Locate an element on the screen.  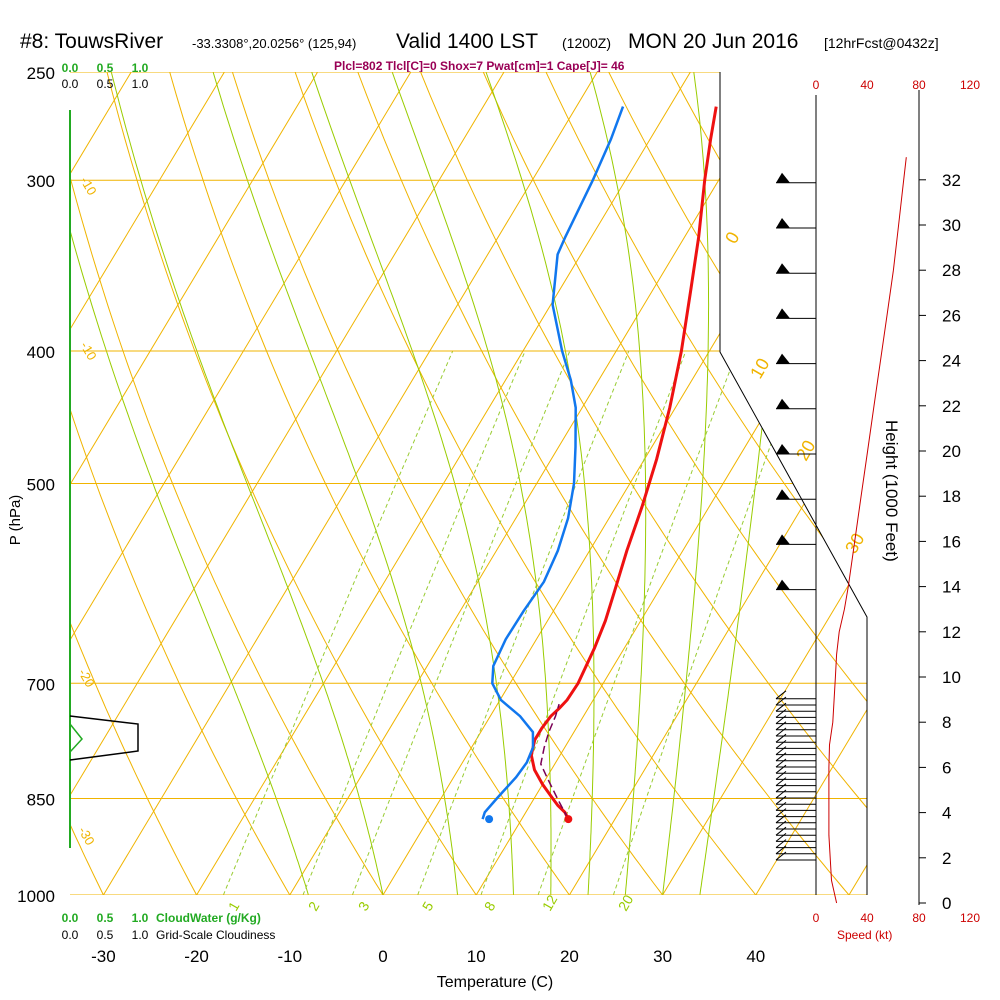
cloudiness-tick-bottom: 0.5 is located at coordinates (105, 935).